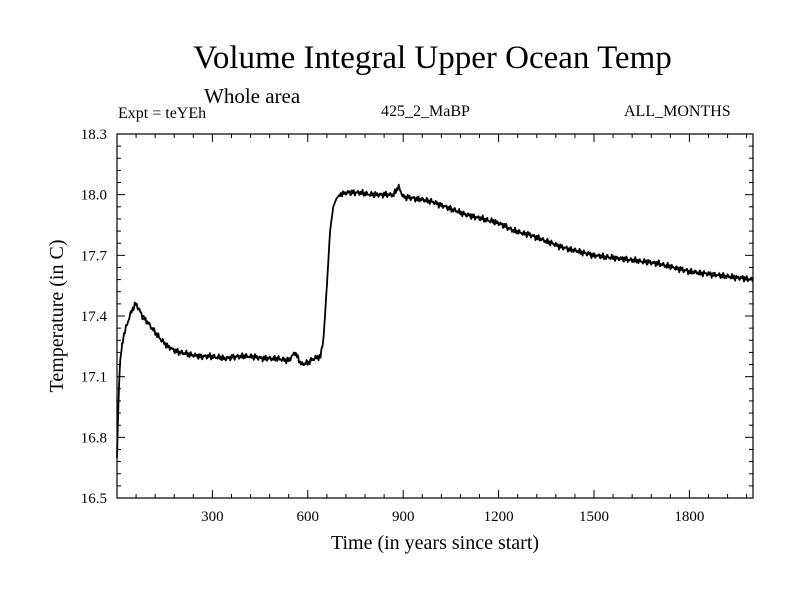 This screenshot has width=800, height=600. I want to click on chart-subtitle: Whole area, so click(252, 96).